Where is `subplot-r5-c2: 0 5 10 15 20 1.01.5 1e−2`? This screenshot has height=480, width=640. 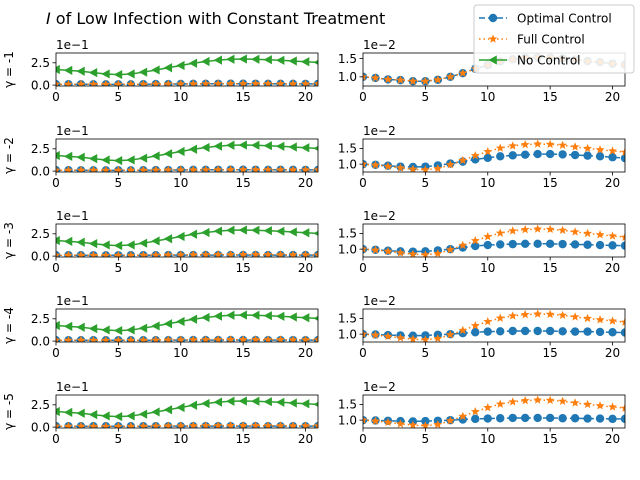 subplot-r5-c2: 0 5 10 15 20 1.01.5 1e−2 is located at coordinates (482, 413).